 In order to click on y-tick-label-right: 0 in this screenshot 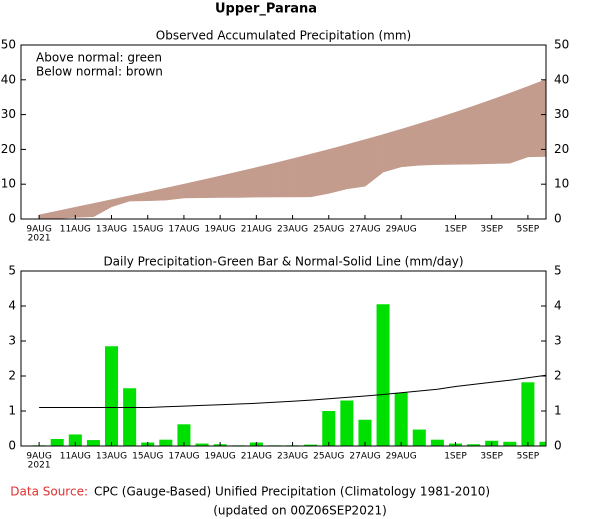, I will do `click(558, 219)`.